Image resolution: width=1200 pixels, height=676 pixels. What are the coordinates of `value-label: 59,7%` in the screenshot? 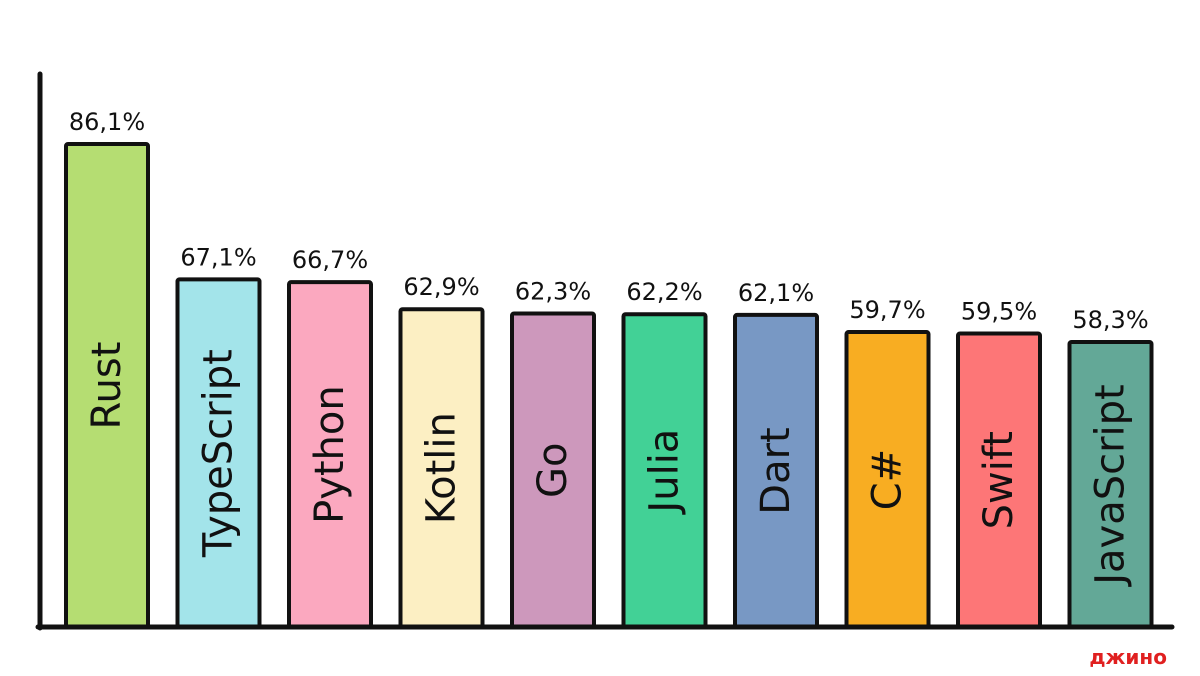 It's located at (887, 310).